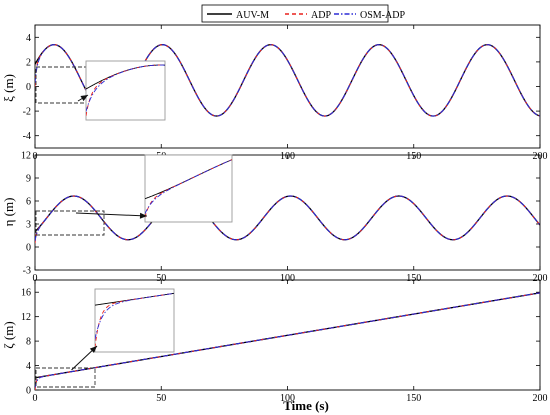 This screenshot has height=415, width=550. Describe the element at coordinates (84, 98) in the screenshot. I see `zoom-arrowhead-xi` at that location.